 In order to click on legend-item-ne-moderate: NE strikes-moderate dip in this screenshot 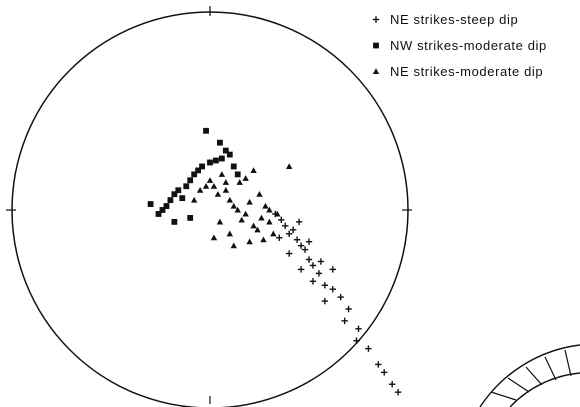, I will do `click(457, 71)`.